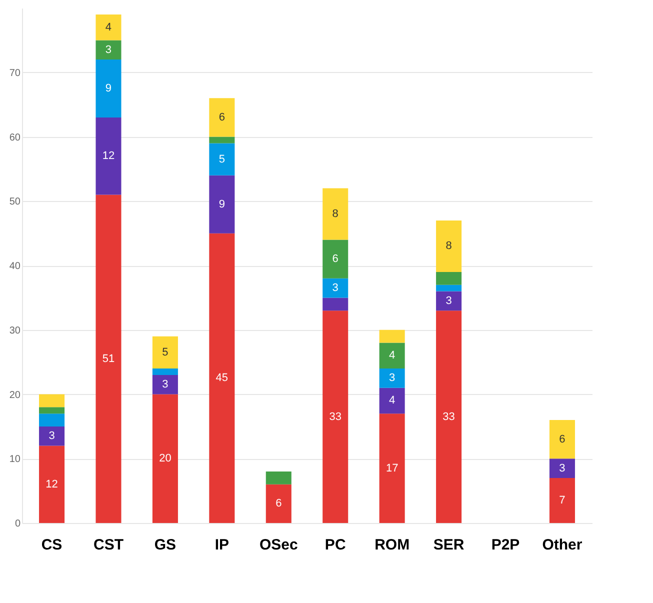 The width and height of the screenshot is (653, 603). What do you see at coordinates (278, 545) in the screenshot?
I see `x-tick-label: OSec` at bounding box center [278, 545].